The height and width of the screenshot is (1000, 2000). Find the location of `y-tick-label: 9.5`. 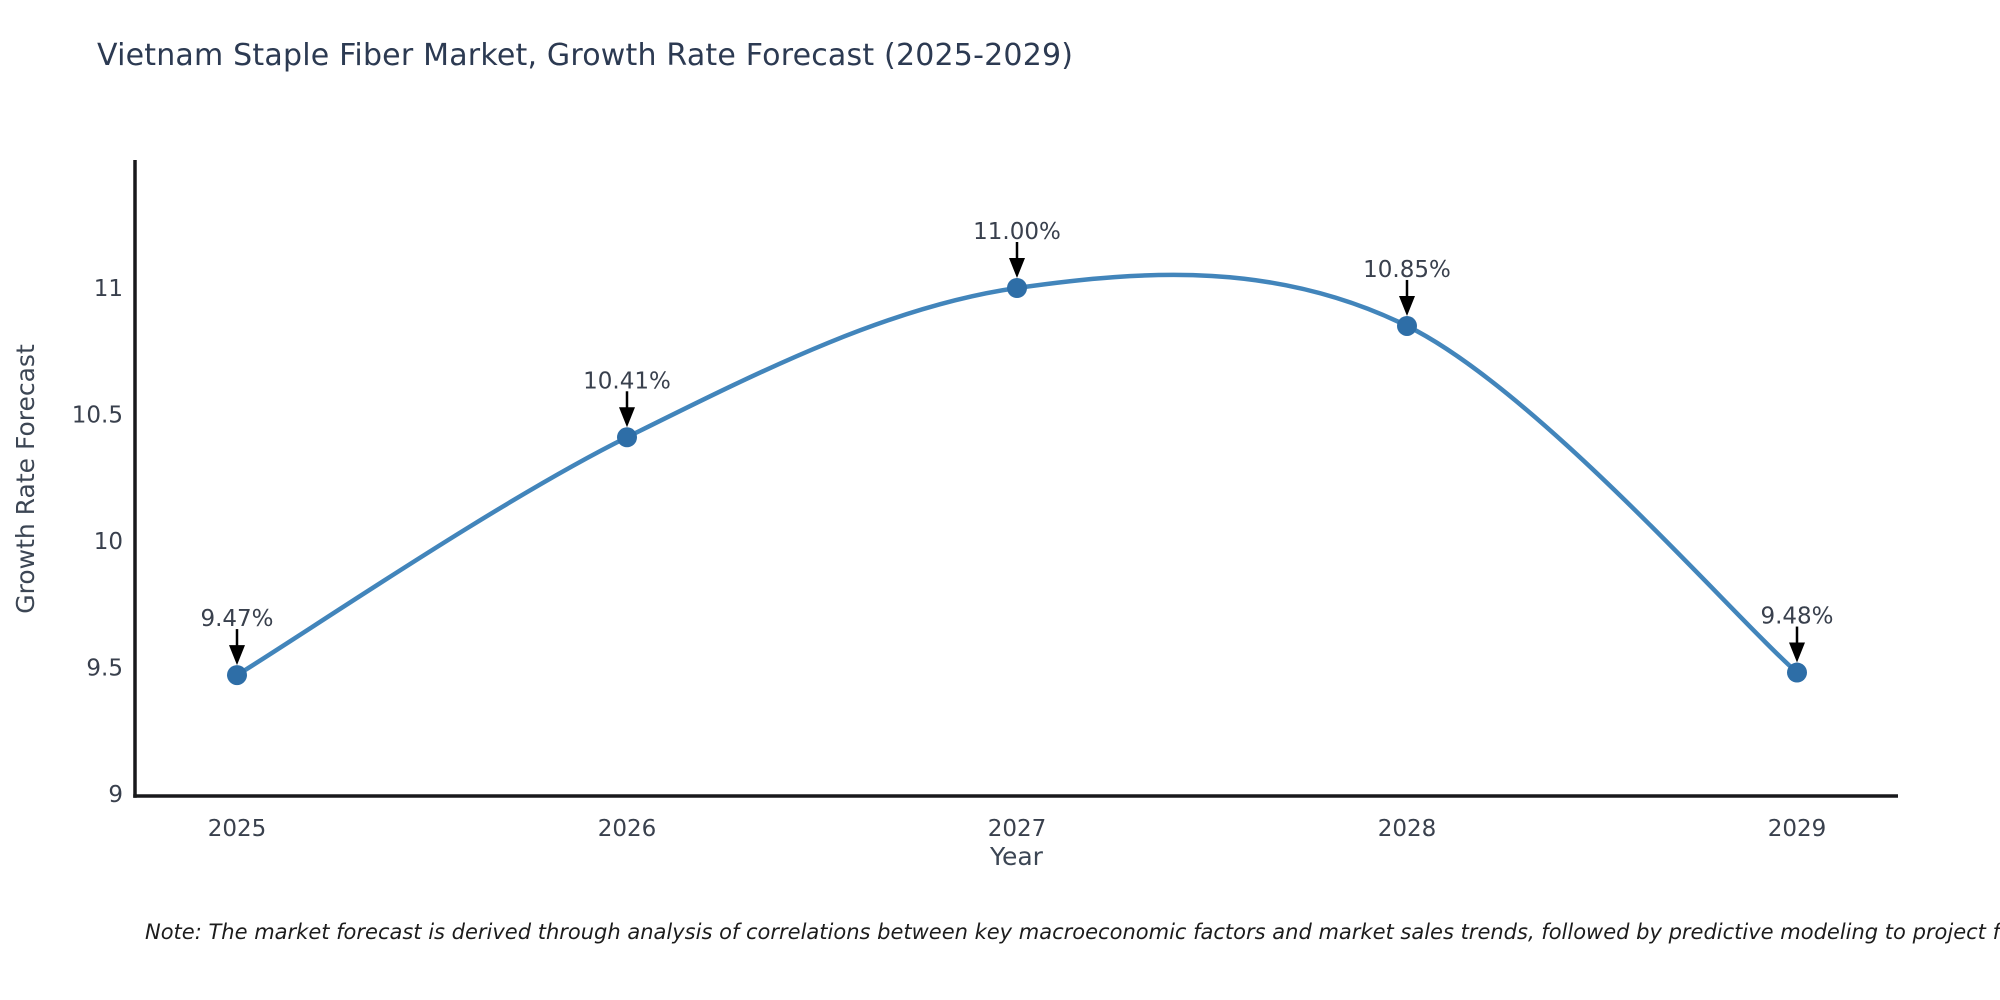

y-tick-label: 9.5 is located at coordinates (104, 669).